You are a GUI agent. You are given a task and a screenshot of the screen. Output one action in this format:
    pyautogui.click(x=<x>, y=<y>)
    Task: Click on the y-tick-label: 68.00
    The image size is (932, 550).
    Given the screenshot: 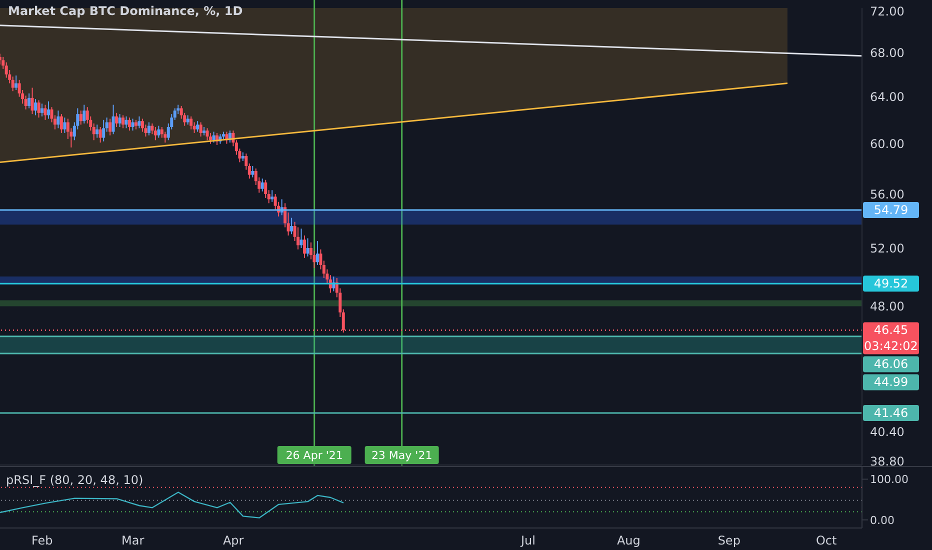 What is the action you would take?
    pyautogui.click(x=887, y=53)
    